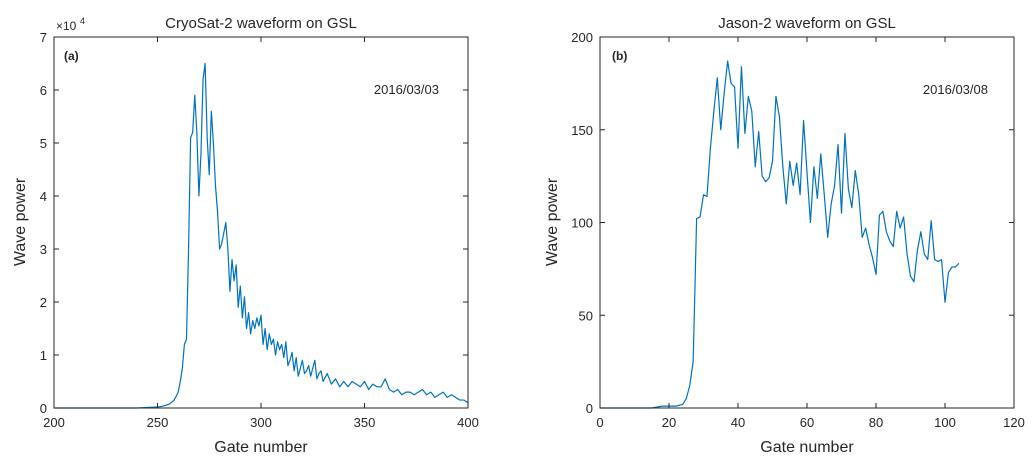 This screenshot has width=1032, height=459. What do you see at coordinates (738, 422) in the screenshot?
I see `x-tick-label: 40` at bounding box center [738, 422].